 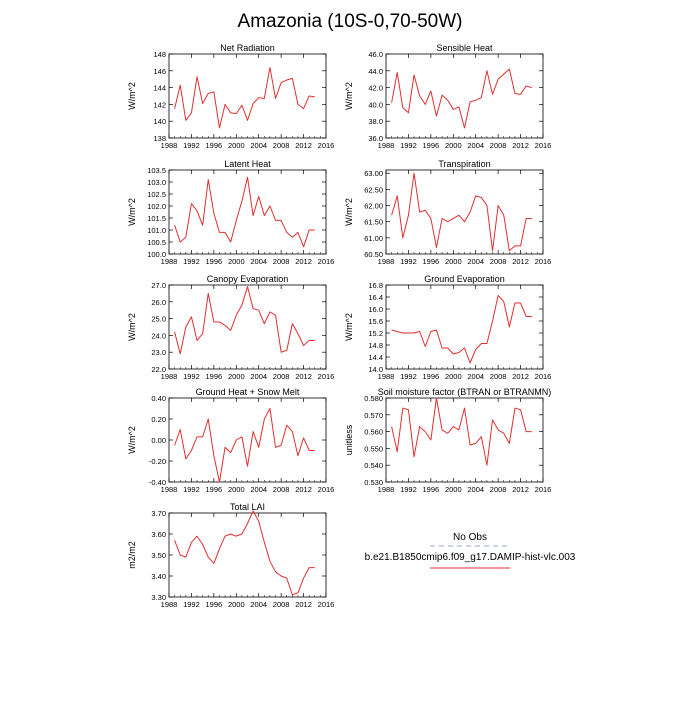 I want to click on panel-title: Transpiration, so click(x=464, y=164).